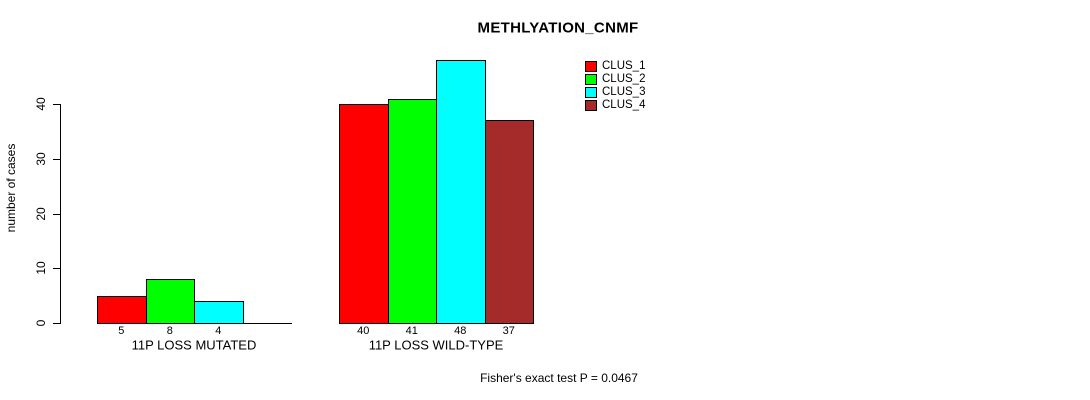 Image resolution: width=1090 pixels, height=400 pixels. I want to click on chart-title: METHLYATION_CNMF, so click(558, 28).